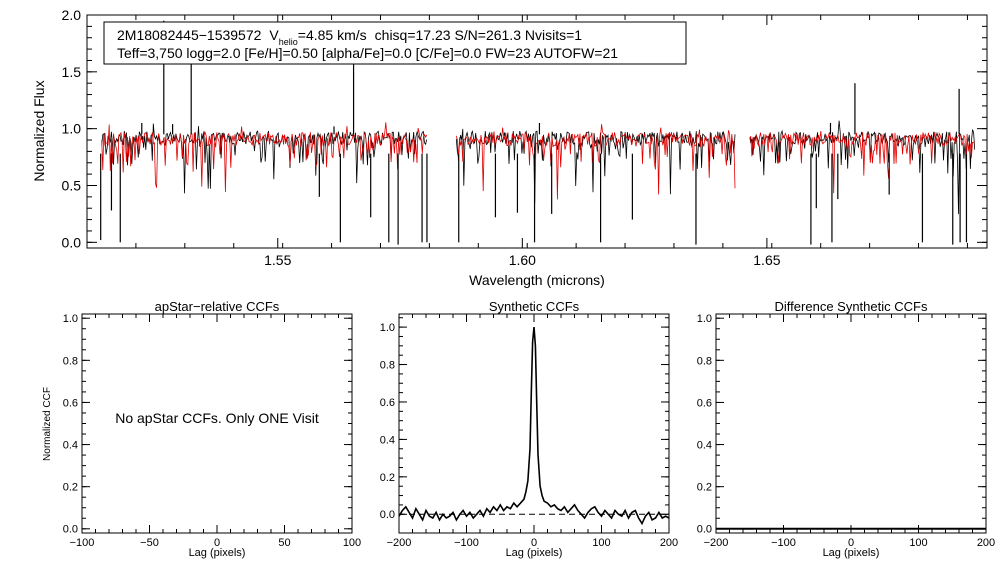  I want to click on no-ccf-message: No apStar CCFs. Only ONE Visit, so click(217, 418).